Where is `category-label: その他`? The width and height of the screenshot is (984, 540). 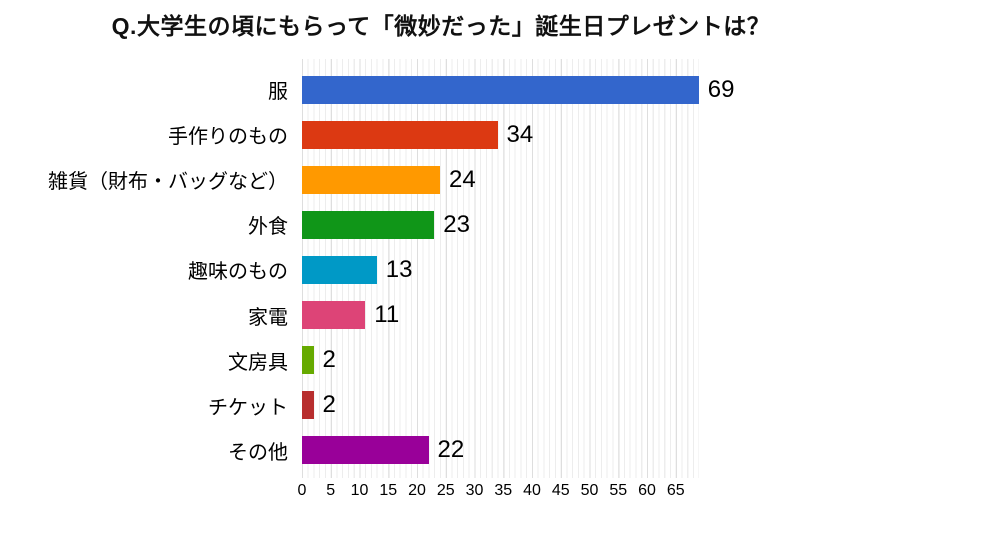 category-label: その他 is located at coordinates (258, 452).